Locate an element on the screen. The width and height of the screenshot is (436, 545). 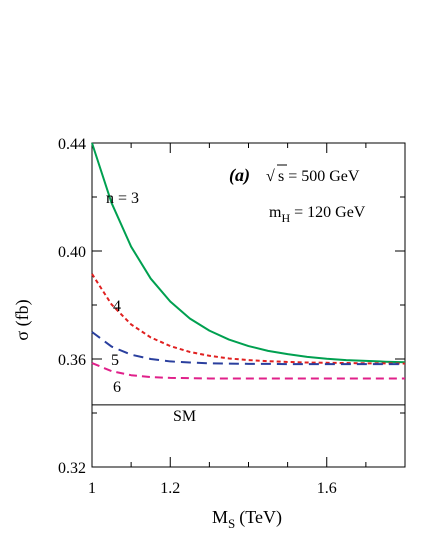
y-tick-label: 0.44 is located at coordinates (72, 144).